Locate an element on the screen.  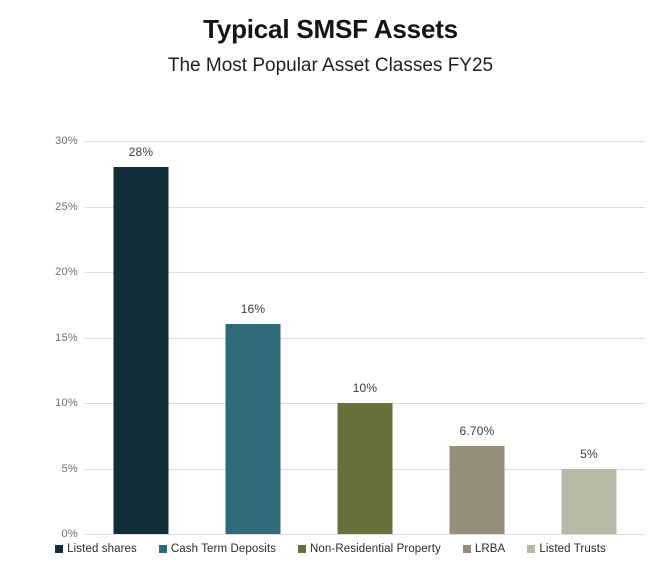
legend-item-label: Listed Trusts is located at coordinates (572, 549).